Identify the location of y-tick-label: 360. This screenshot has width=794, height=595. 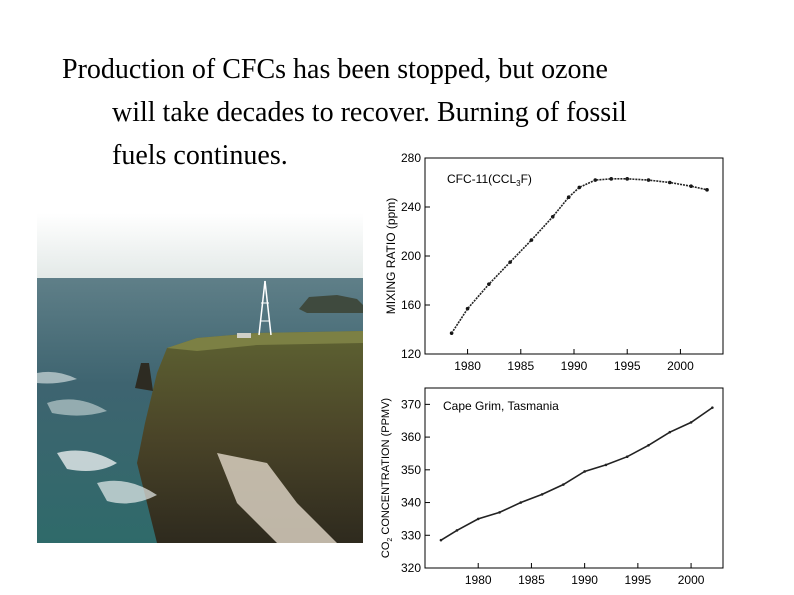
(411, 437).